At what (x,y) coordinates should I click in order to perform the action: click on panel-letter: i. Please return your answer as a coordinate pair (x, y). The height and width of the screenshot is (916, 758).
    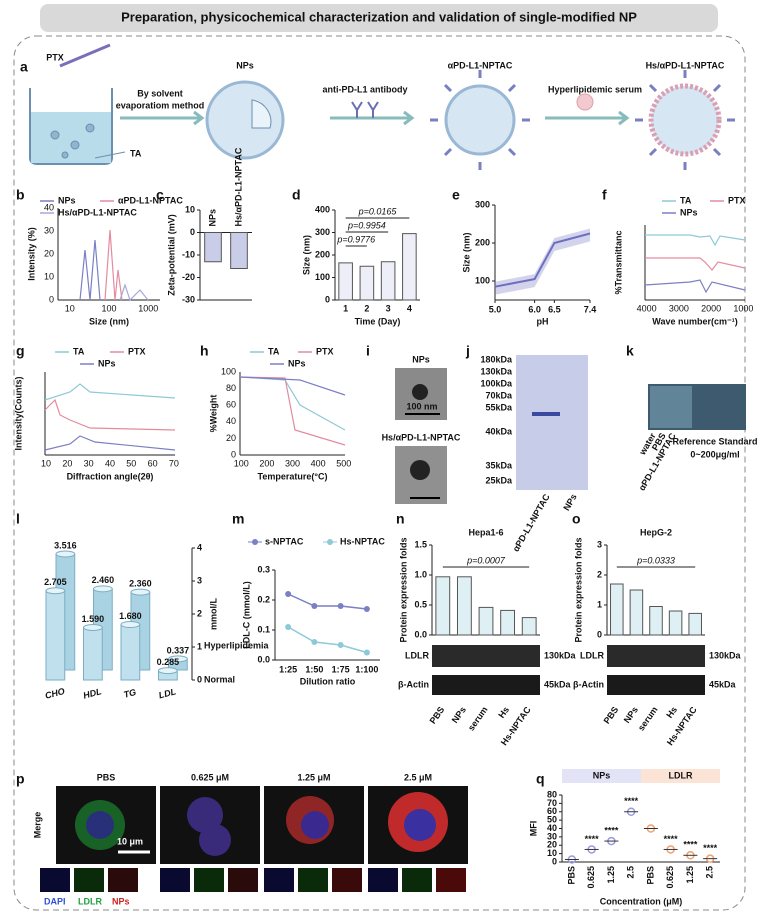
    Looking at the image, I should click on (368, 351).